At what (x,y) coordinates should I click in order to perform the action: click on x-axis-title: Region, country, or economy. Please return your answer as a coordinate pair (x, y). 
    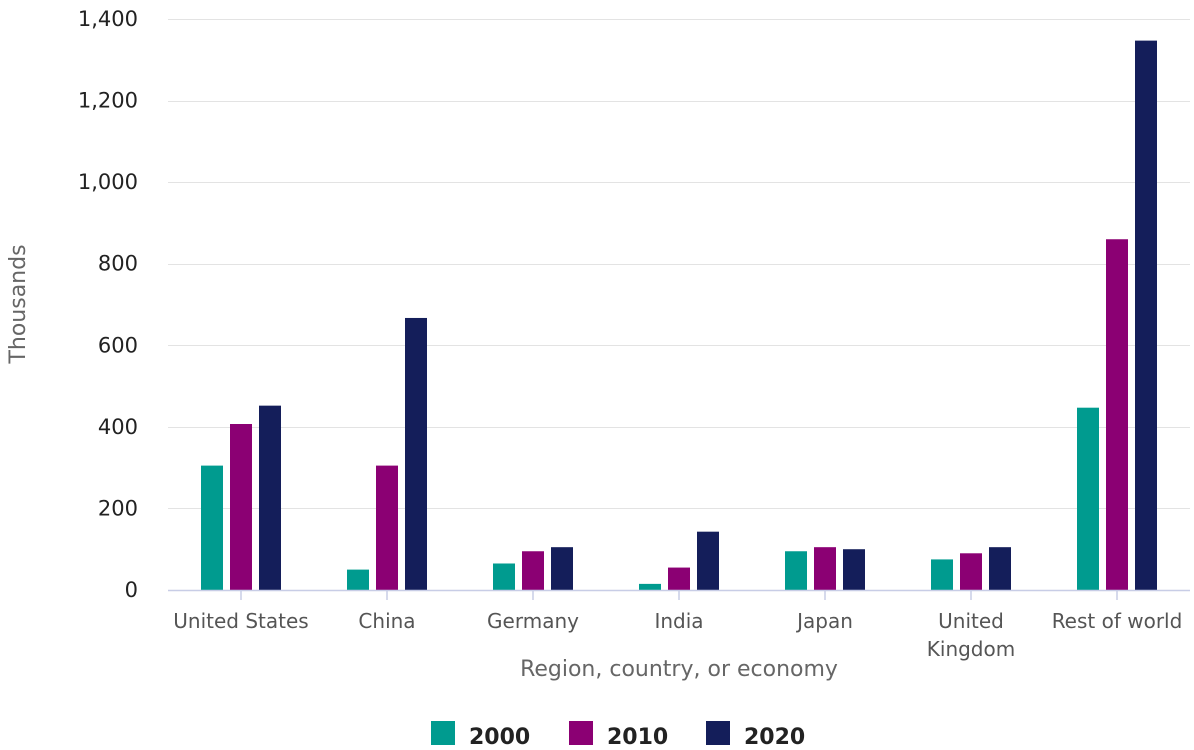
    Looking at the image, I should click on (679, 669).